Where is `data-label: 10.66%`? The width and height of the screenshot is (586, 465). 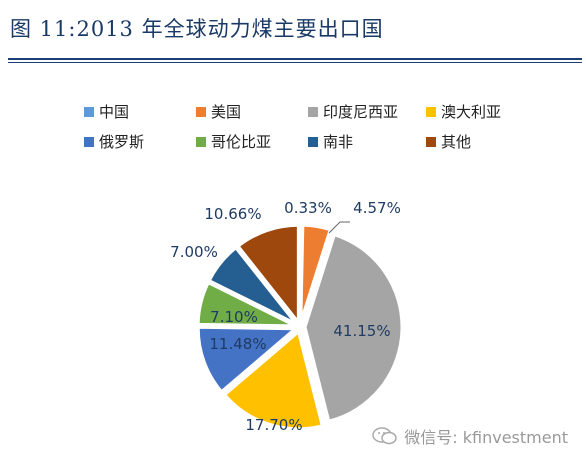
data-label: 10.66% is located at coordinates (232, 214).